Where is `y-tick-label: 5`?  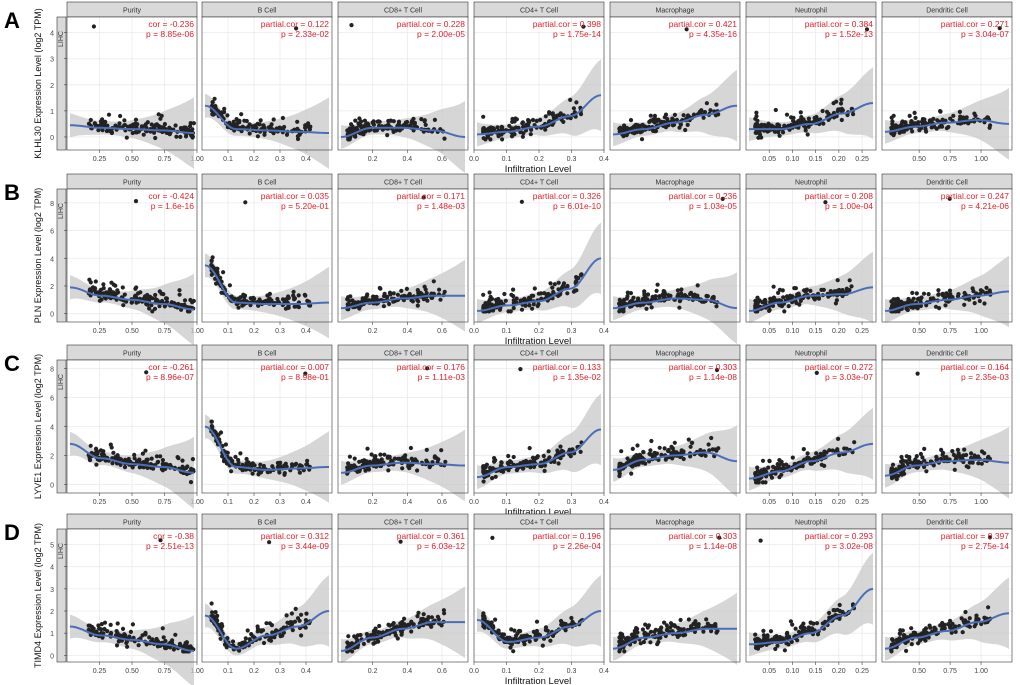
y-tick-label: 5 is located at coordinates (52, 546).